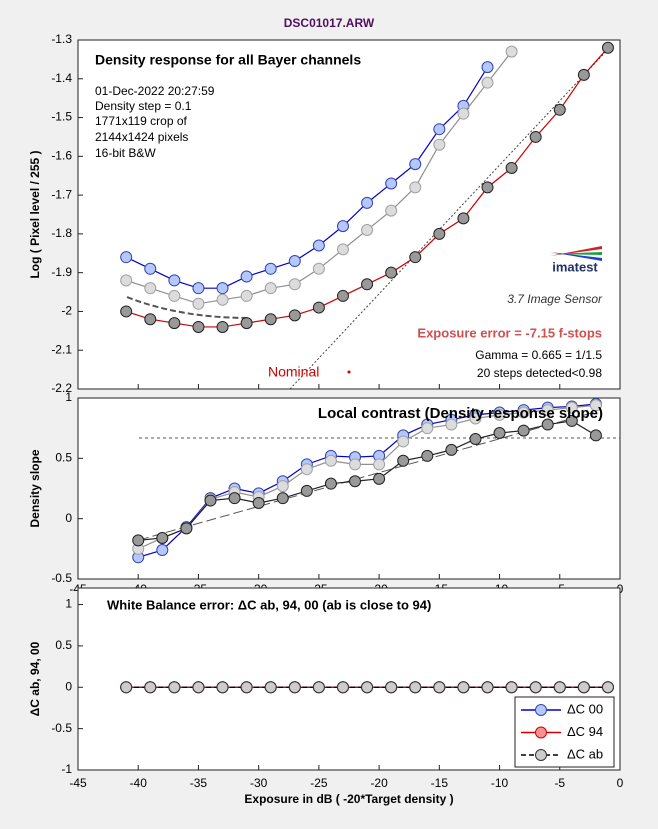 The image size is (658, 829). Describe the element at coordinates (539, 373) in the screenshot. I see `annotation: 20 steps detected<0.98` at that location.